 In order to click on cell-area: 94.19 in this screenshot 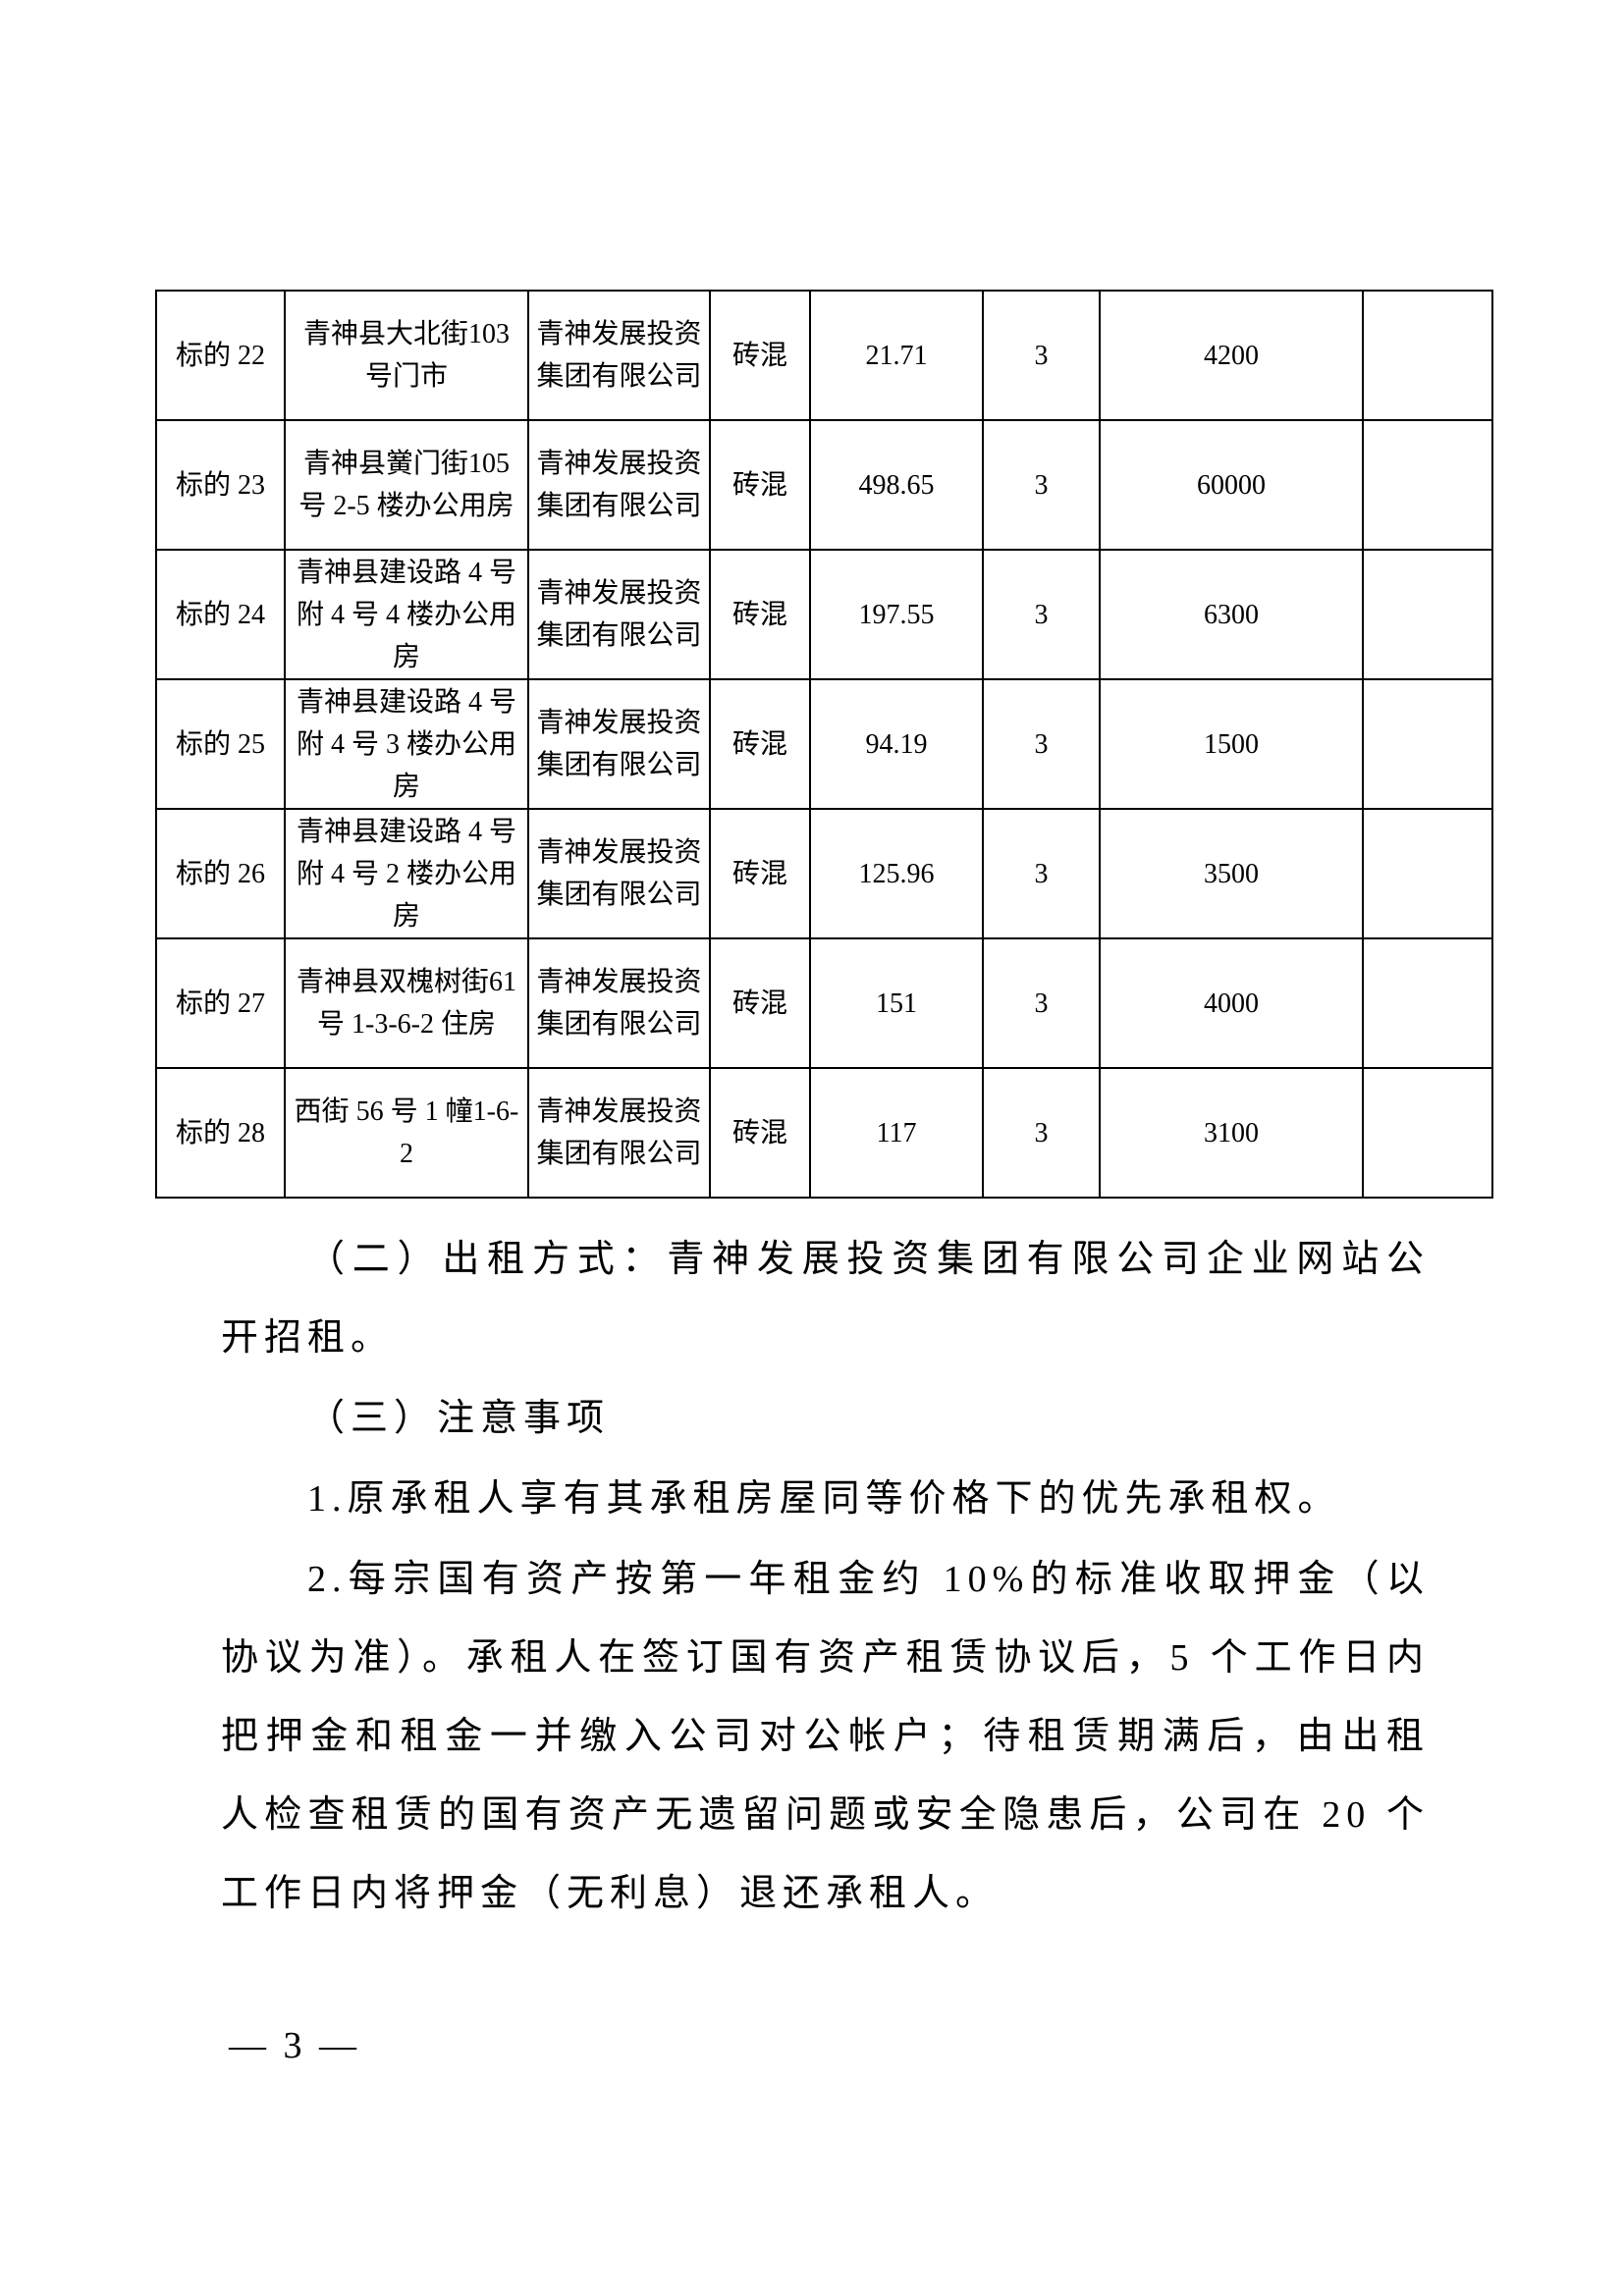, I will do `click(896, 744)`.